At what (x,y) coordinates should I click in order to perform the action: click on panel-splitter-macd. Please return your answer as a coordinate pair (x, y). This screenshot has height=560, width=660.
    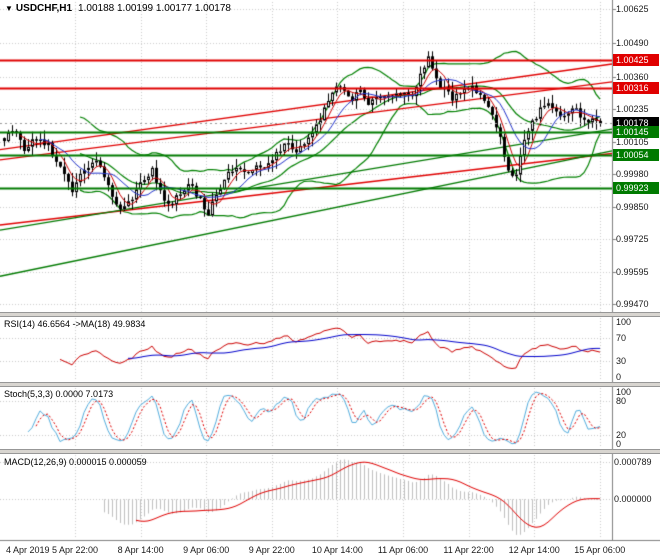
    Looking at the image, I should click on (330, 451).